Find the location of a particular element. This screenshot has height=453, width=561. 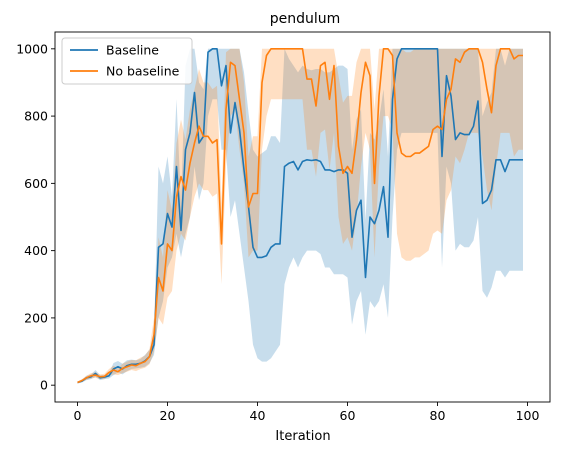

x-axis-label: Iteration is located at coordinates (302, 436).